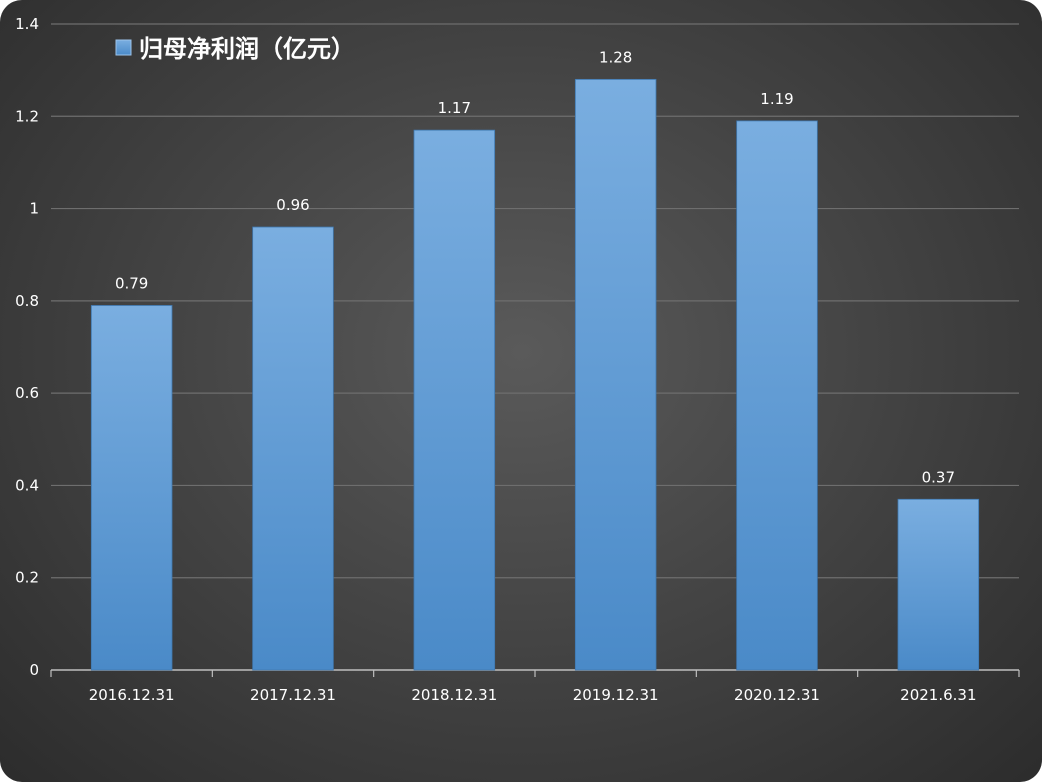  Describe the element at coordinates (454, 108) in the screenshot. I see `data-label: 1.17` at that location.